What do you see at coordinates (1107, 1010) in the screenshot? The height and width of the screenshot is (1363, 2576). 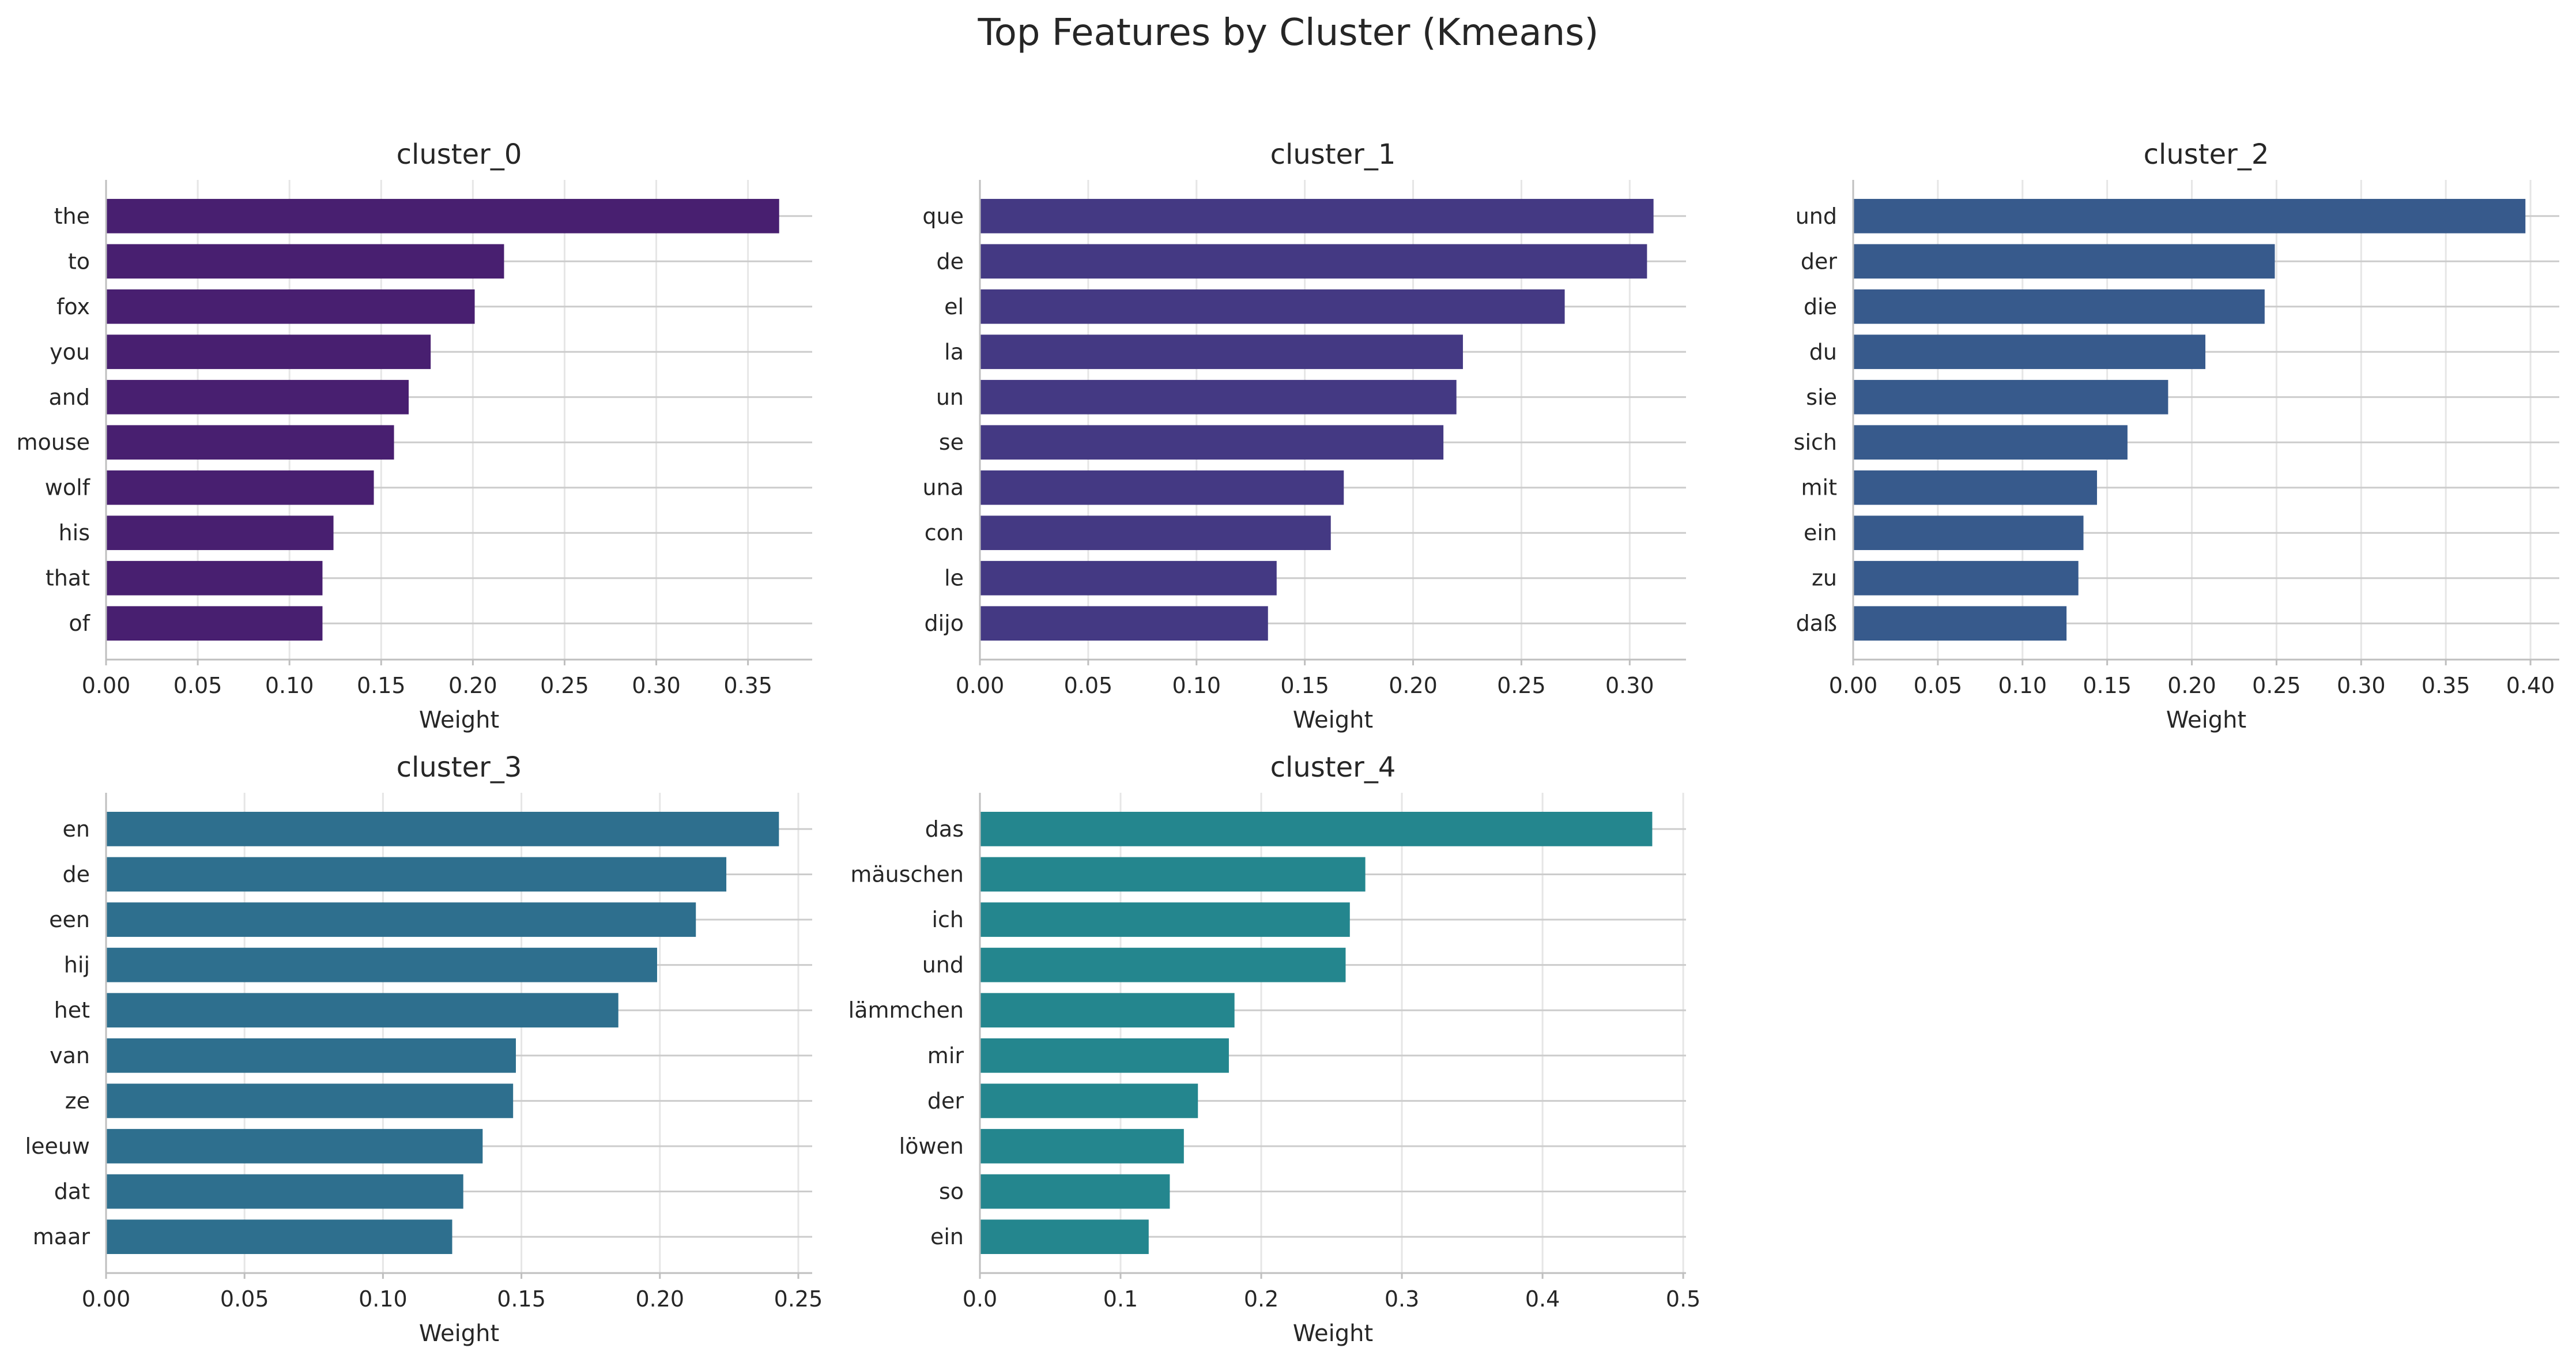 I see `bar-lämmchen` at bounding box center [1107, 1010].